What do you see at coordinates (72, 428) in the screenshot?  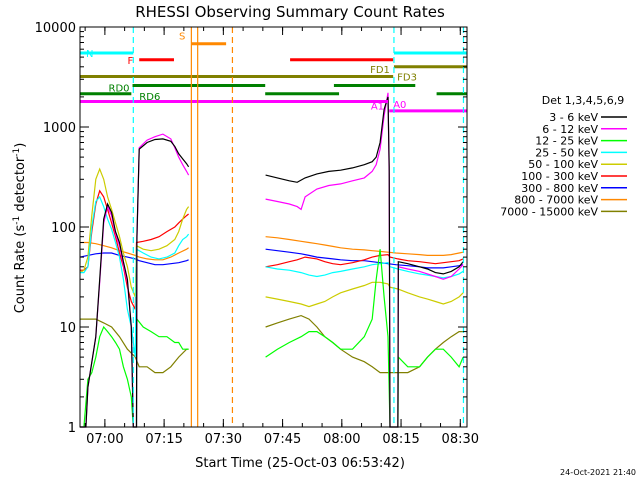 I see `y-tick-label: 1` at bounding box center [72, 428].